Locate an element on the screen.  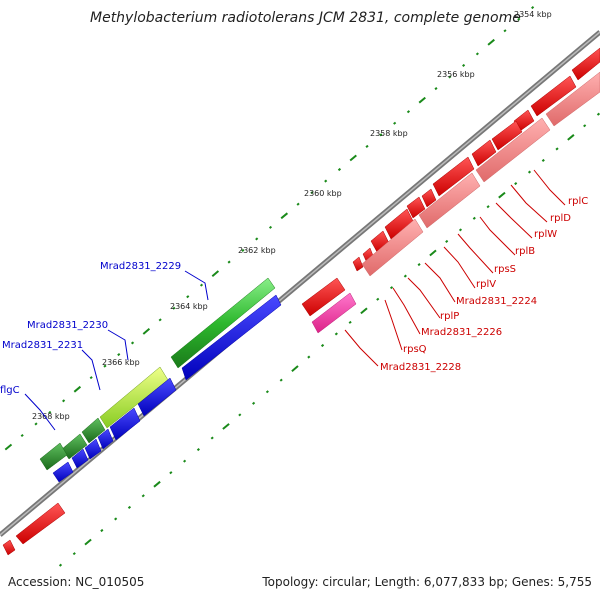
gene-feature-red-tiny is located at coordinates (358, 264).